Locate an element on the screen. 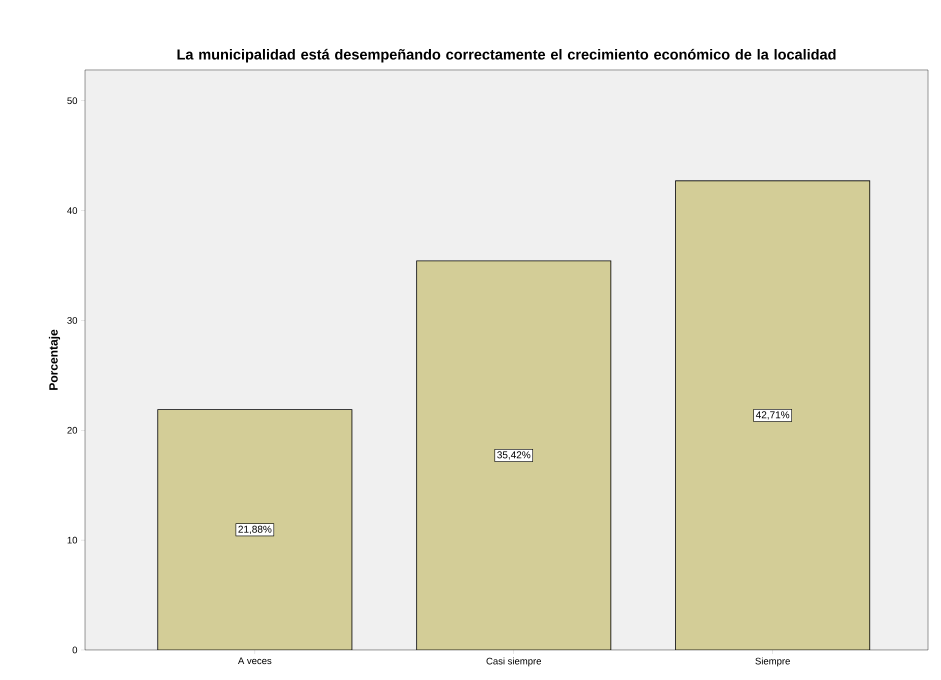 This screenshot has width=941, height=680. chart-title: La municipalidad está desempeñando correctamente el crecimiento económico de la localidad is located at coordinates (507, 55).